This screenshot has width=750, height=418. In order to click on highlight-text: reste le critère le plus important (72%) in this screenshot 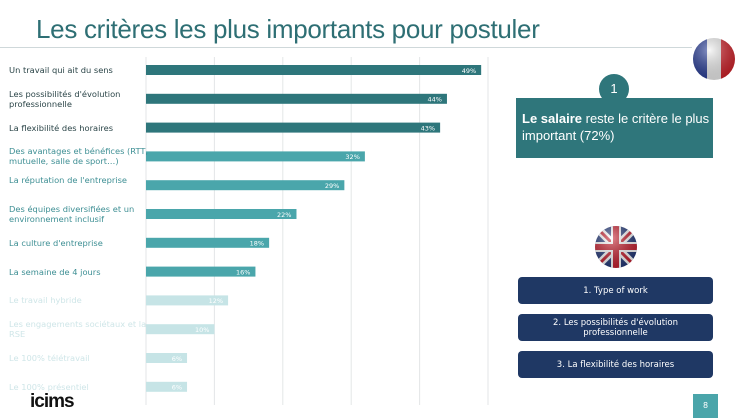, I will do `click(616, 127)`.